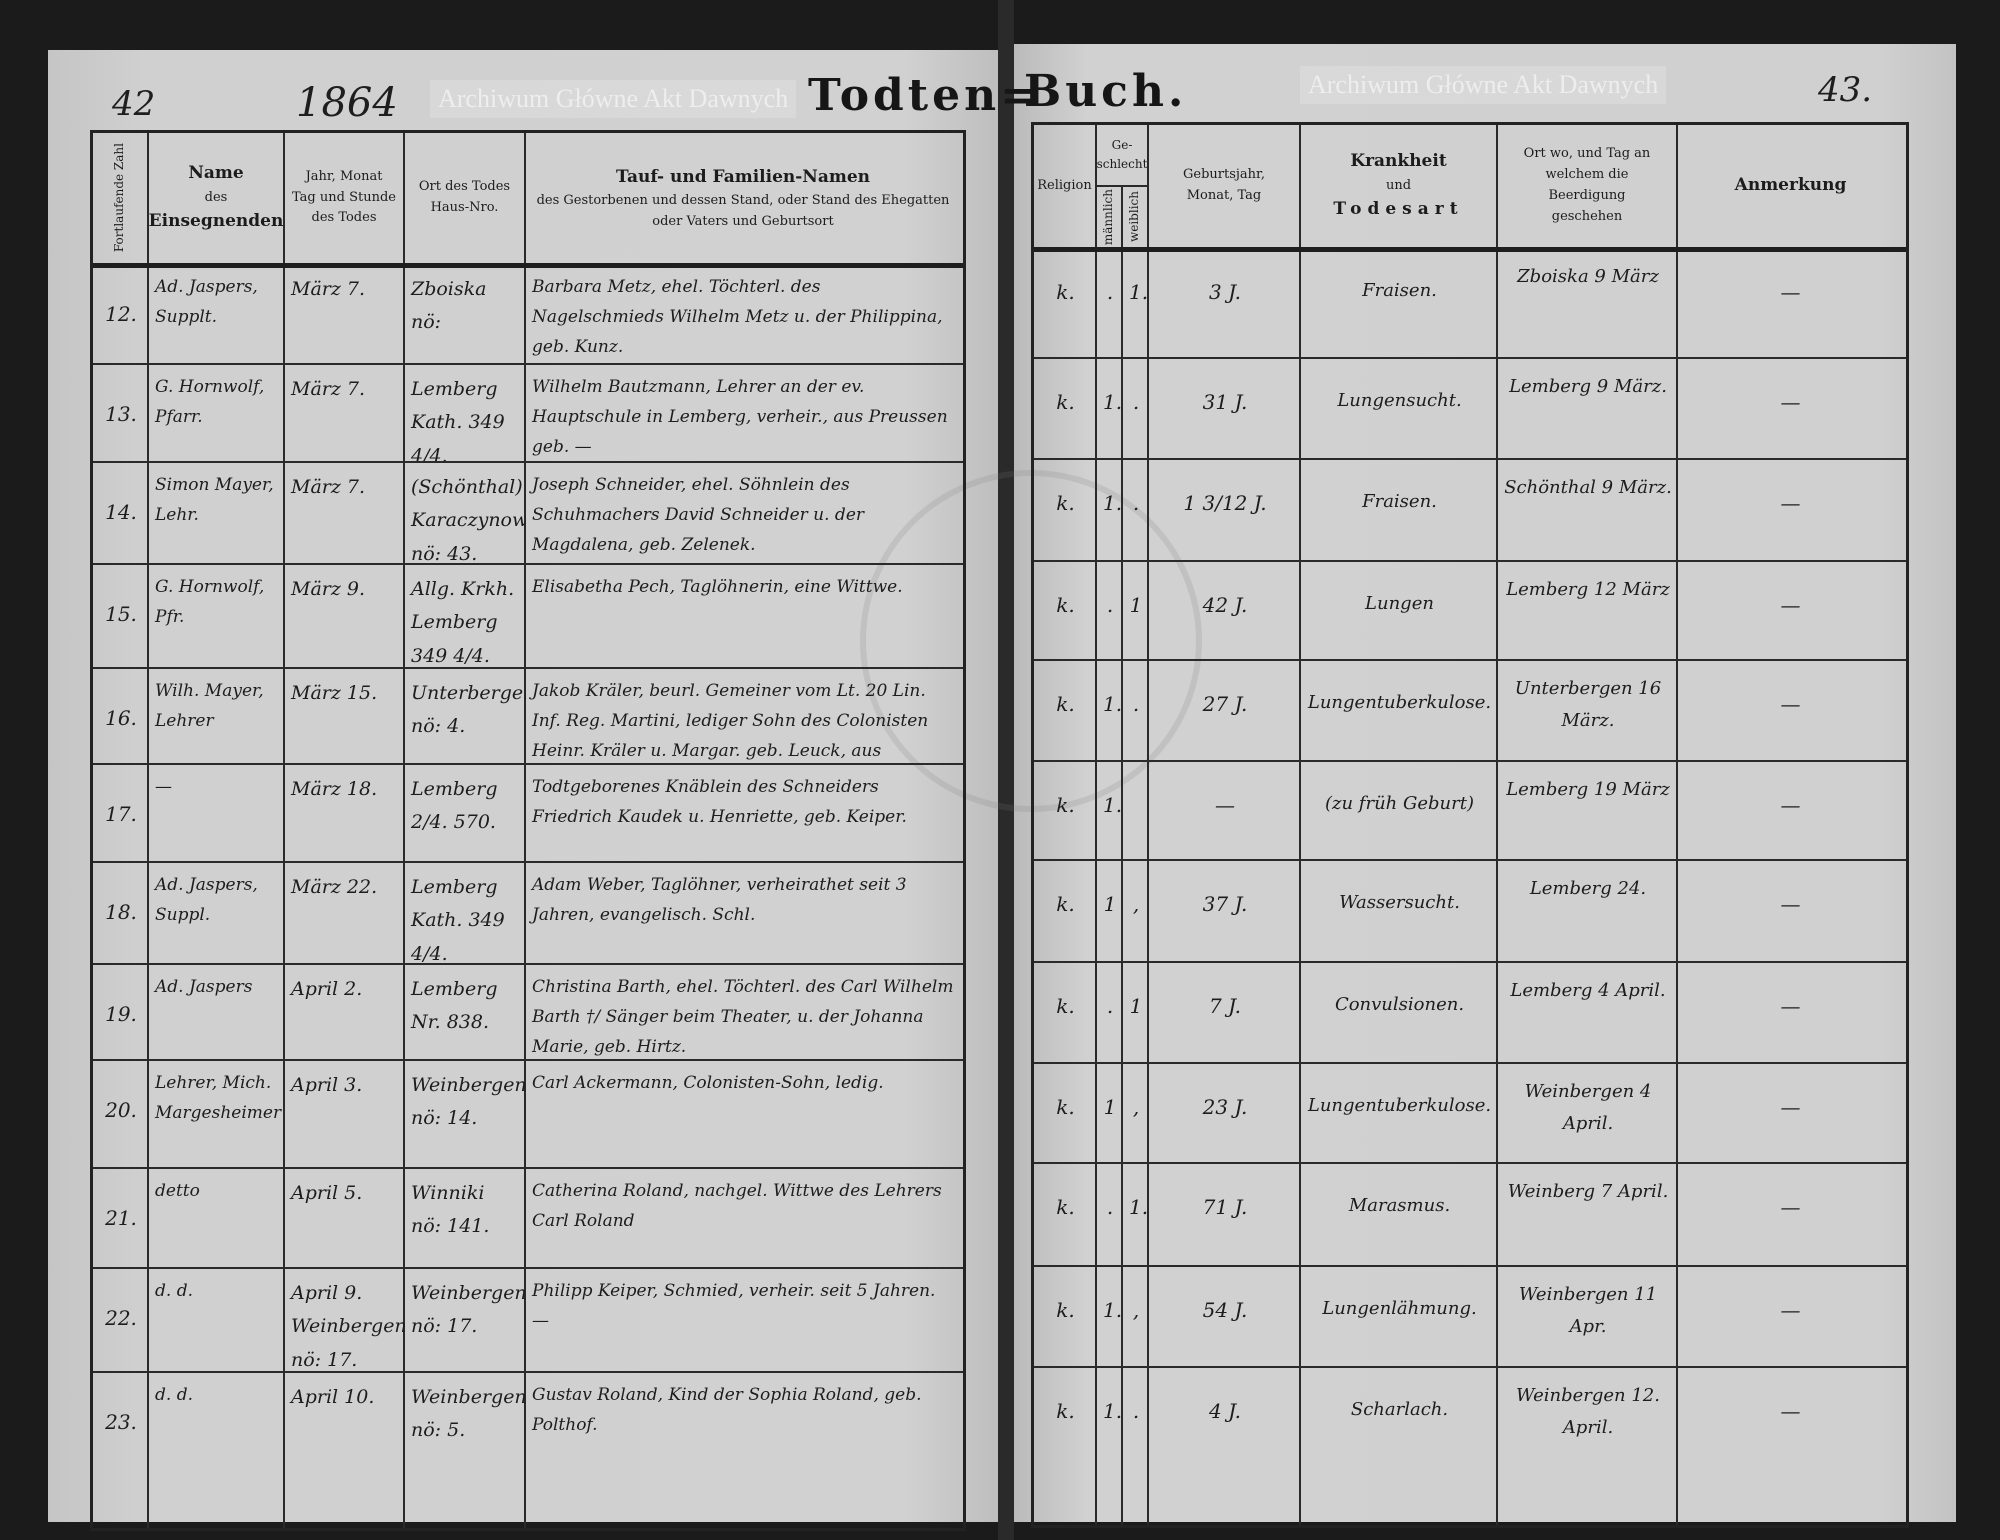 The height and width of the screenshot is (1540, 2000). Describe the element at coordinates (1399, 501) in the screenshot. I see `entry-disease: Fraisen.` at that location.